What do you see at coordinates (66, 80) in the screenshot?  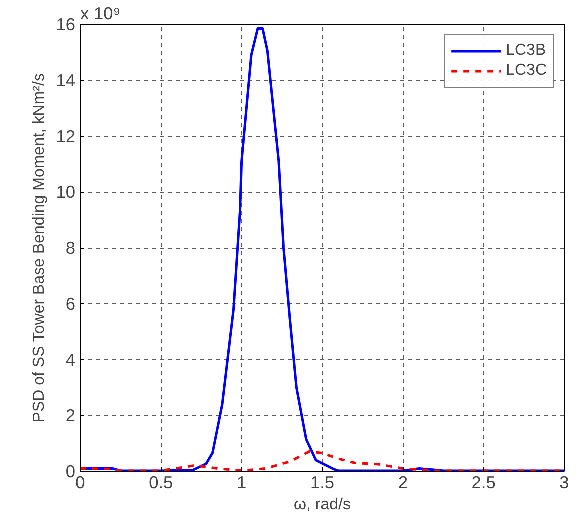 I see `y-tick-label: 14` at bounding box center [66, 80].